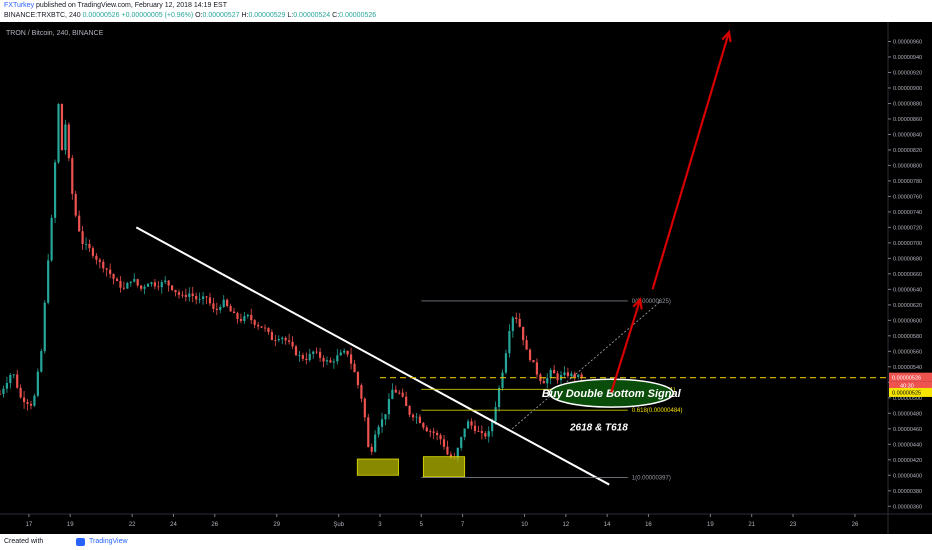 The width and height of the screenshot is (932, 550). What do you see at coordinates (751, 525) in the screenshot?
I see `time-tick-label: 21` at bounding box center [751, 525].